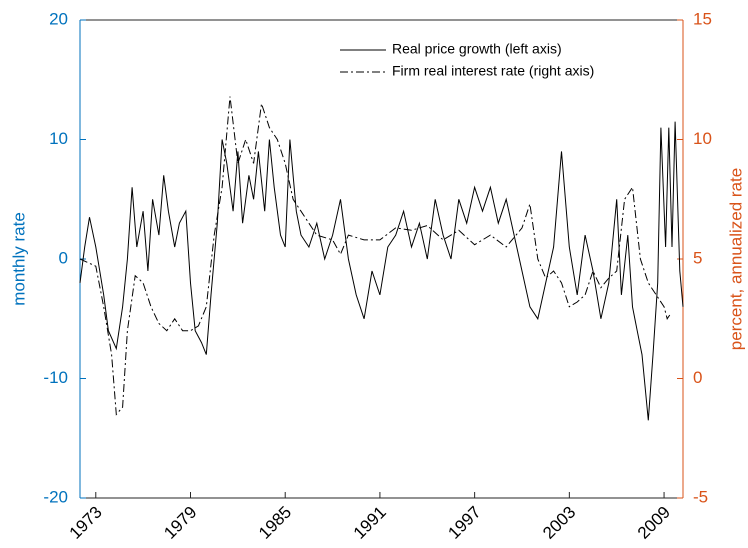  I want to click on y2-tick-label: 0, so click(697, 377).